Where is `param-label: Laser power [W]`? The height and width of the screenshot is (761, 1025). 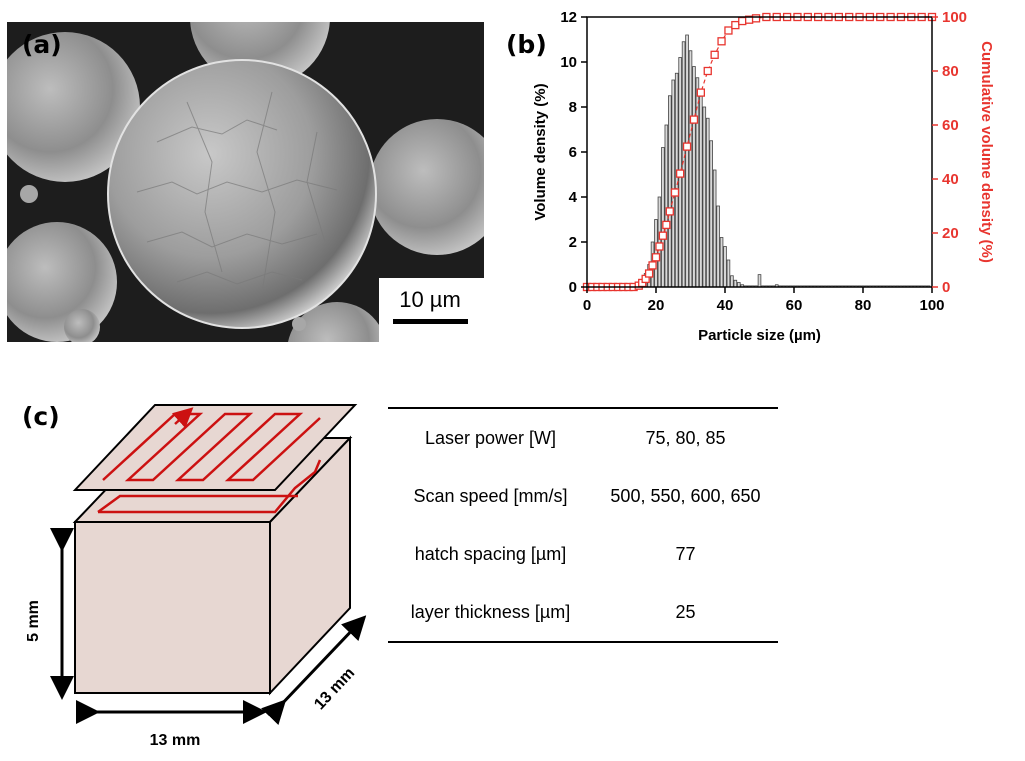 param-label: Laser power [W] is located at coordinates (490, 437).